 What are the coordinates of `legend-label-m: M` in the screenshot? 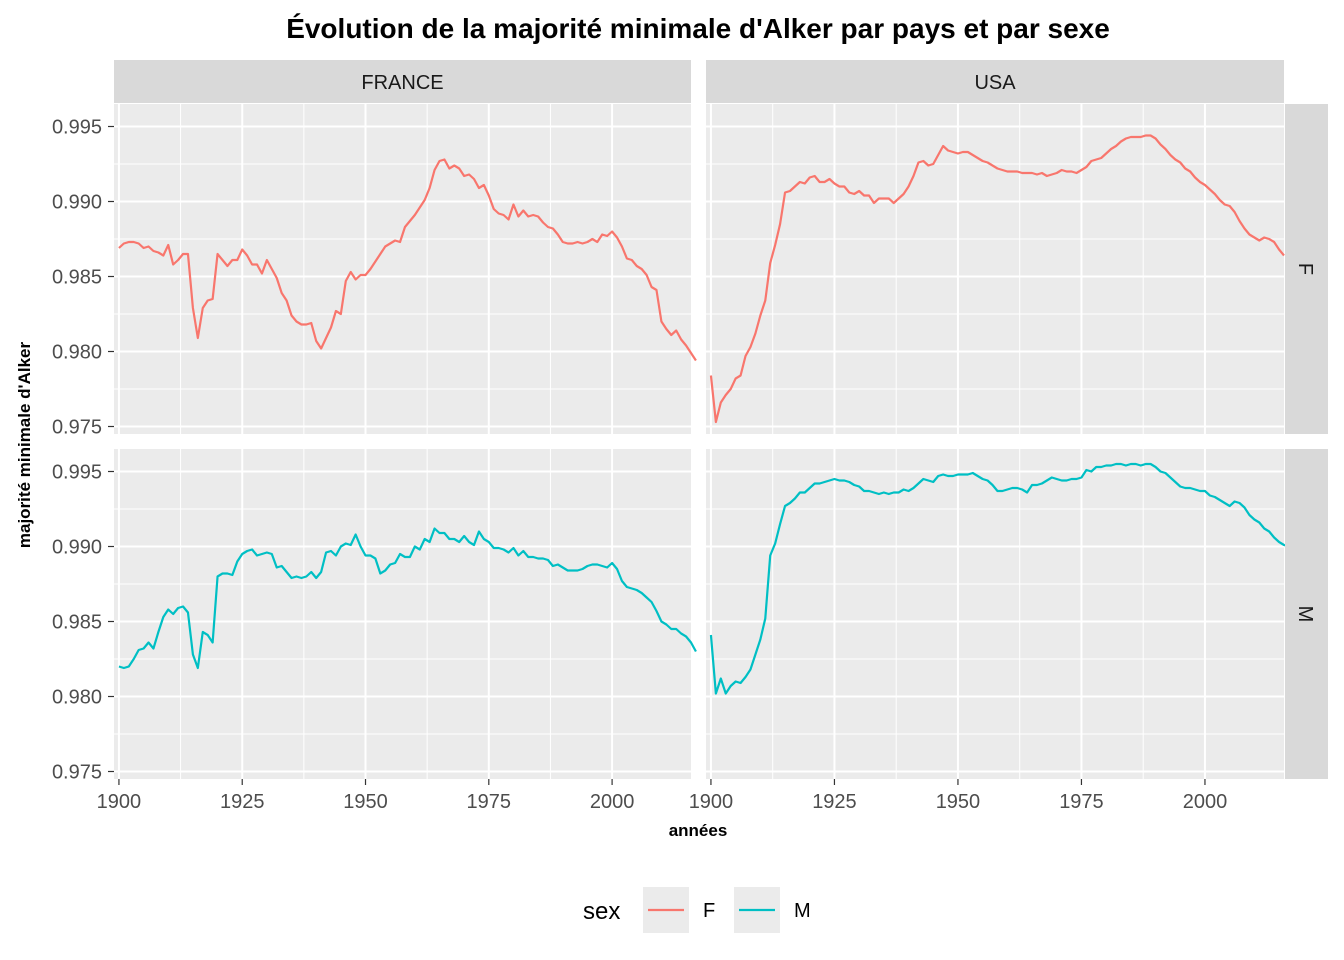 It's located at (802, 911).